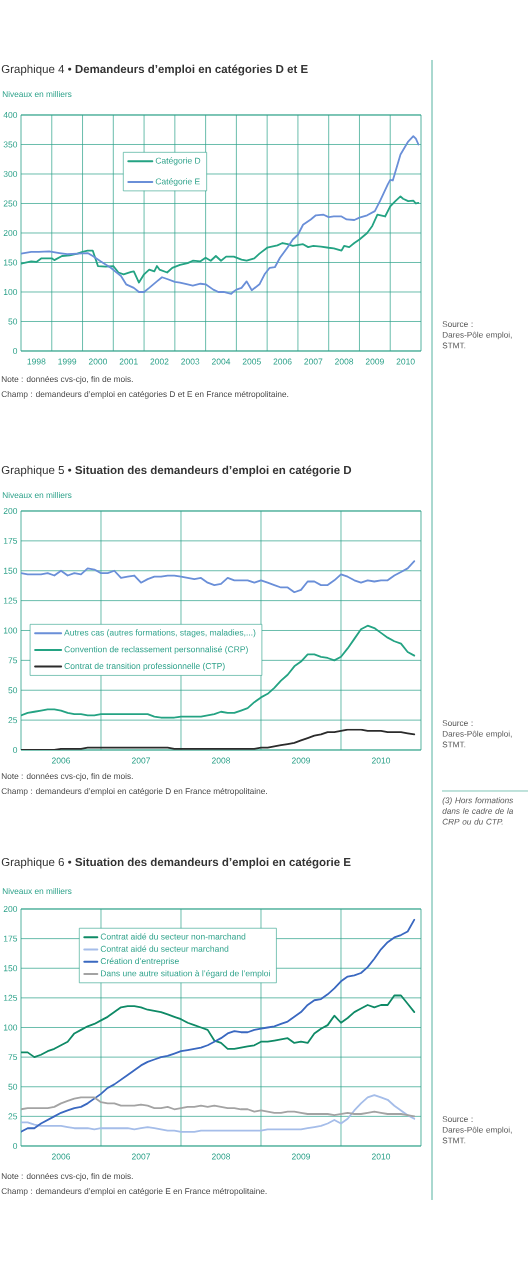 The height and width of the screenshot is (1262, 528). Describe the element at coordinates (164, 948) in the screenshot. I see `legend-label: Contrat aidé du secteur marchand` at that location.